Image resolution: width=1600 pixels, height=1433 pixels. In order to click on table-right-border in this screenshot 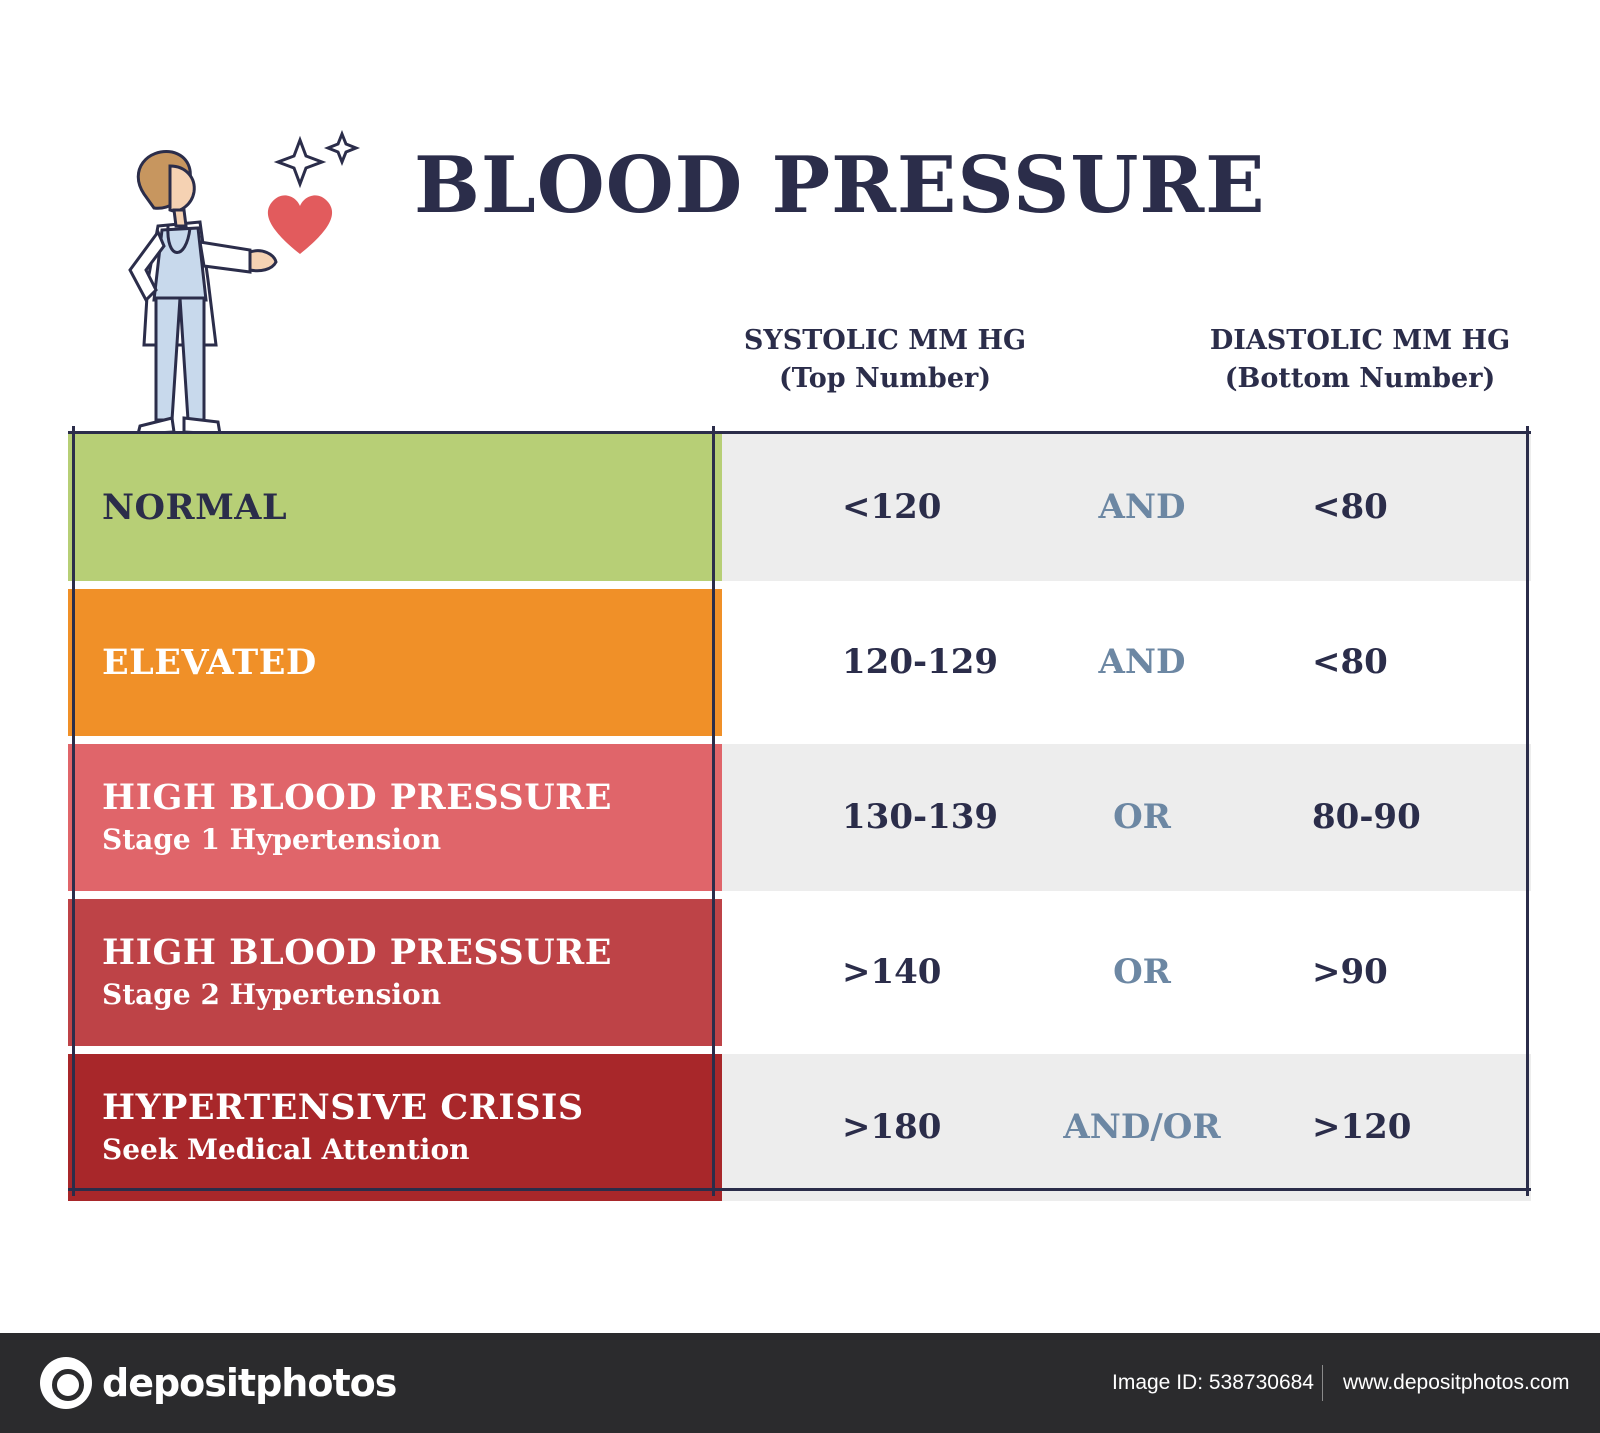, I will do `click(1527, 811)`.